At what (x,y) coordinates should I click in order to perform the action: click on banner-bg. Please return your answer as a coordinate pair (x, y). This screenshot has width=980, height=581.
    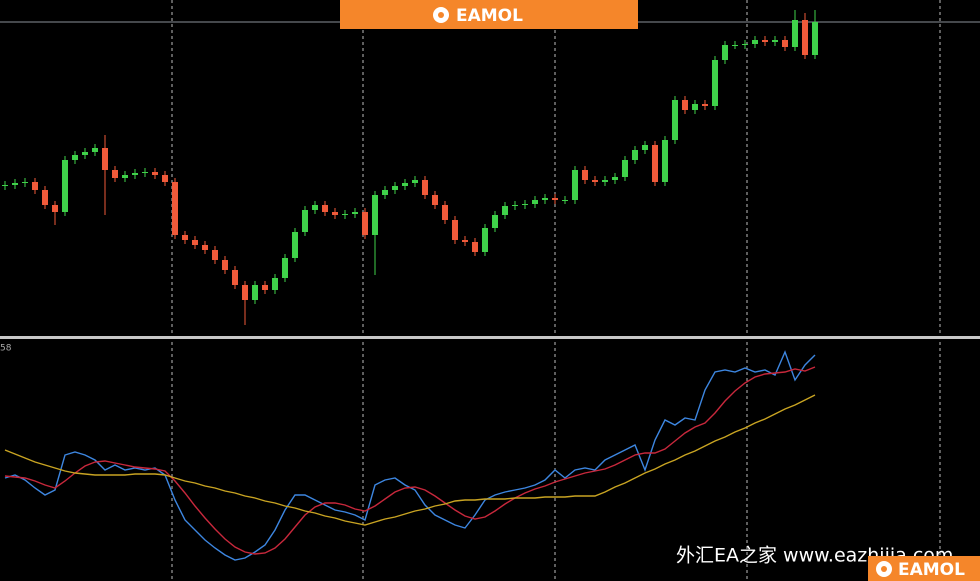
    Looking at the image, I should click on (489, 14).